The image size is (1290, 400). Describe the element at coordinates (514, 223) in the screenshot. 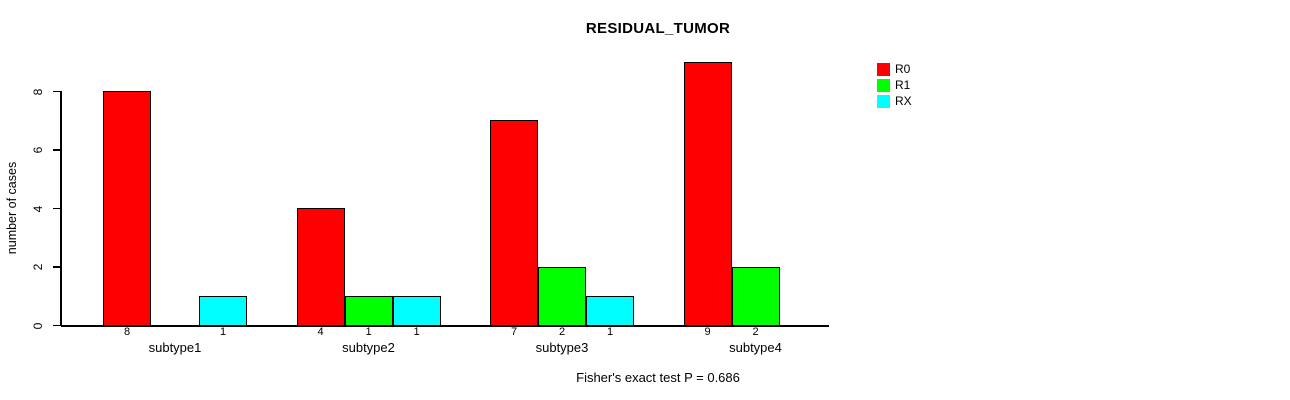

I see `bar-r0-subtype3` at that location.